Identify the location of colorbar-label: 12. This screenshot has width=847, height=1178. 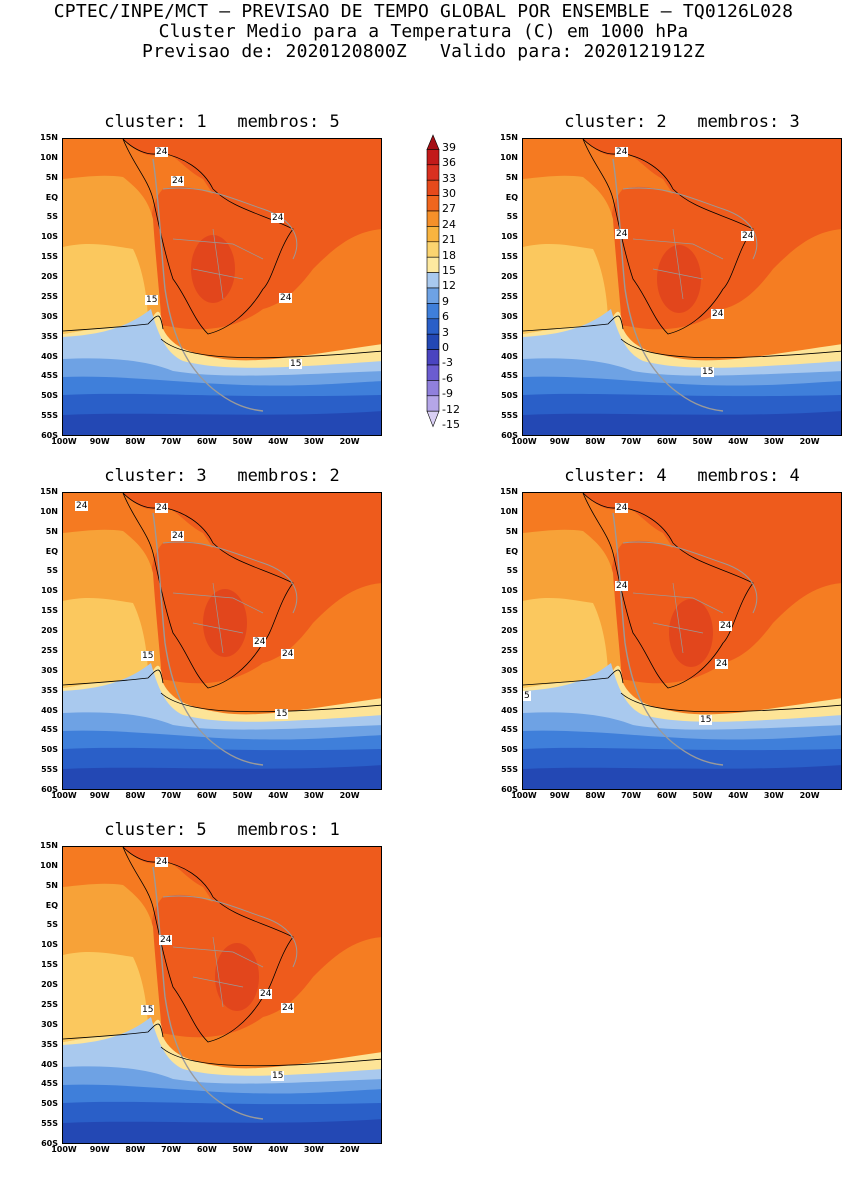
(449, 286).